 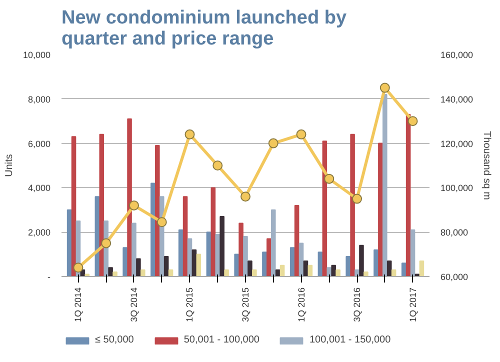 What do you see at coordinates (204, 29) in the screenshot?
I see `chart-title: New condominium launched by quarter and price range` at bounding box center [204, 29].